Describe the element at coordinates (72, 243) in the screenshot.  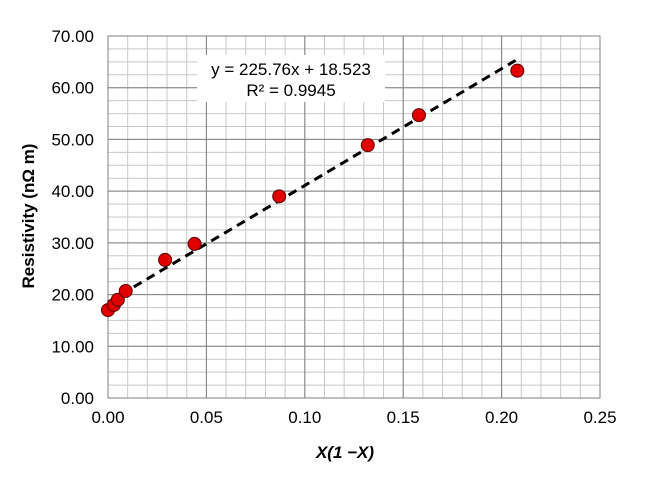
I see `y-tick-label: 30.00` at that location.